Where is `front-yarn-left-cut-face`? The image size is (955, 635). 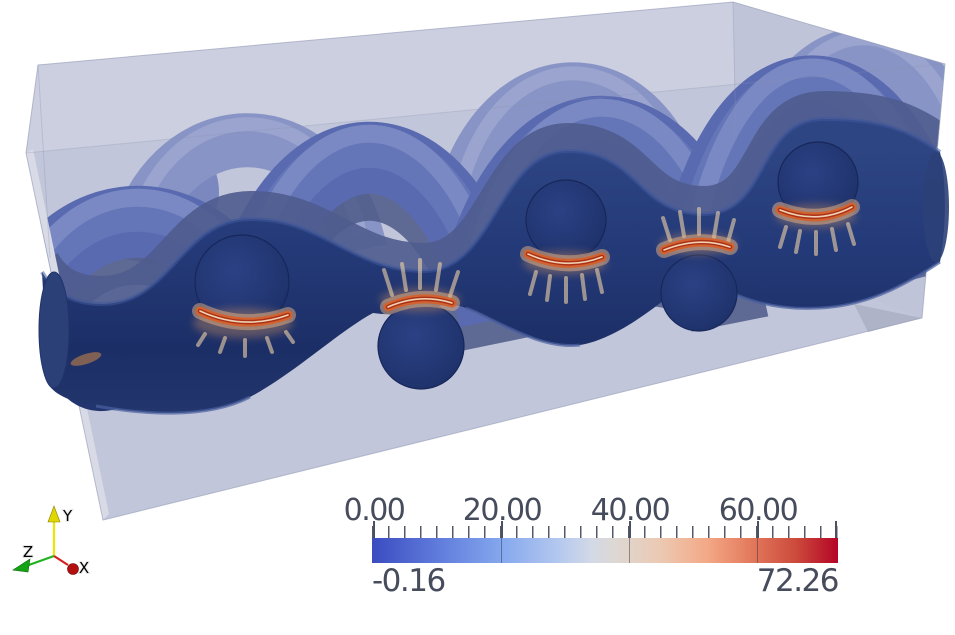
front-yarn-left-cut-face is located at coordinates (54, 330).